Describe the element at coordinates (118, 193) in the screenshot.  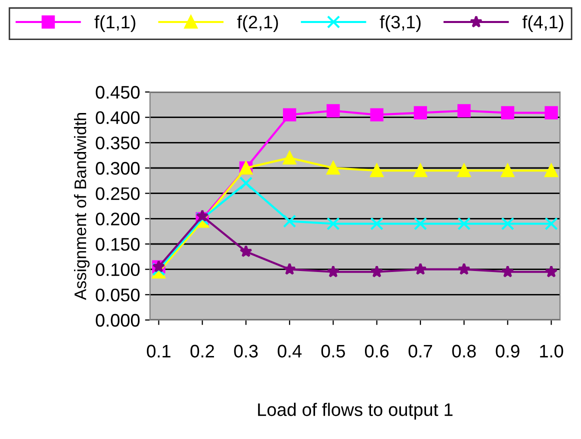
I see `y-tick-label: 0.250` at that location.